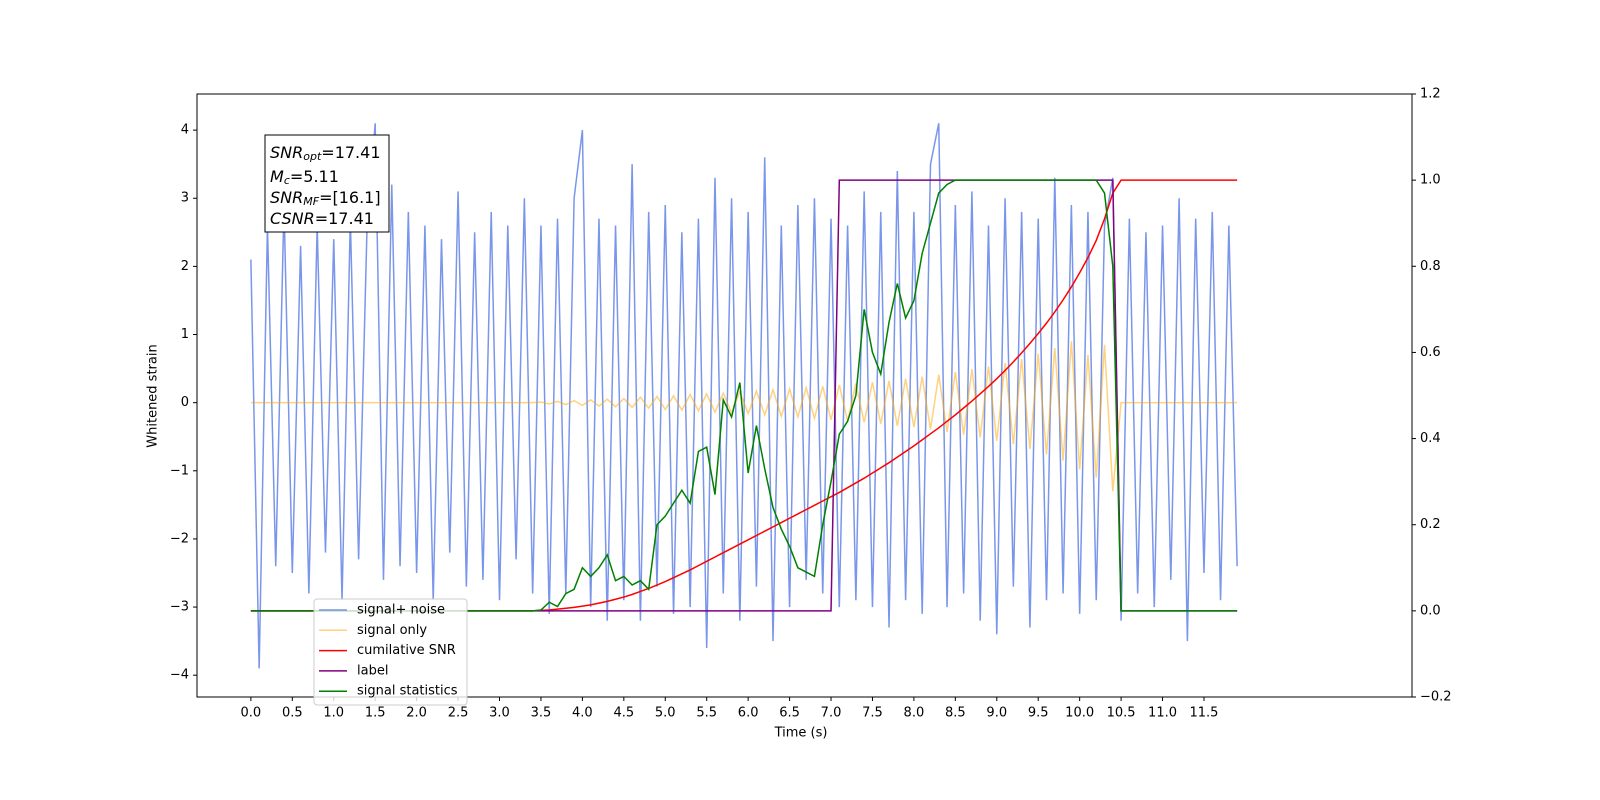 The height and width of the screenshot is (800, 1600). Describe the element at coordinates (292, 713) in the screenshot. I see `x-tick-label: 0.5` at that location.